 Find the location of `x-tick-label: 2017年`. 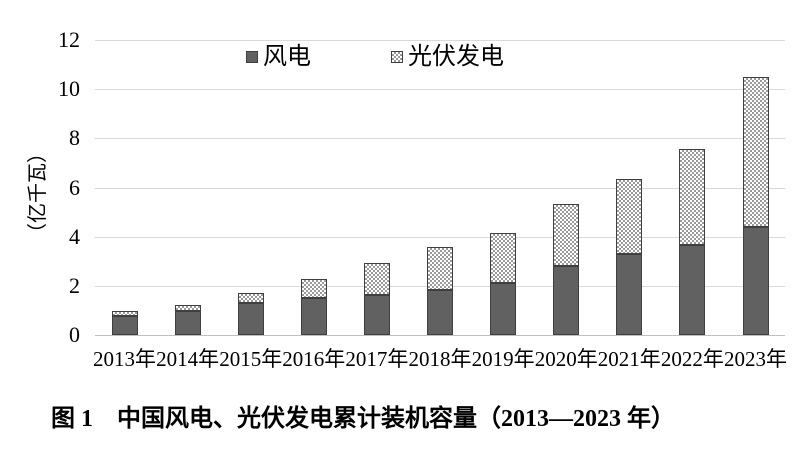

x-tick-label: 2017年 is located at coordinates (377, 359).